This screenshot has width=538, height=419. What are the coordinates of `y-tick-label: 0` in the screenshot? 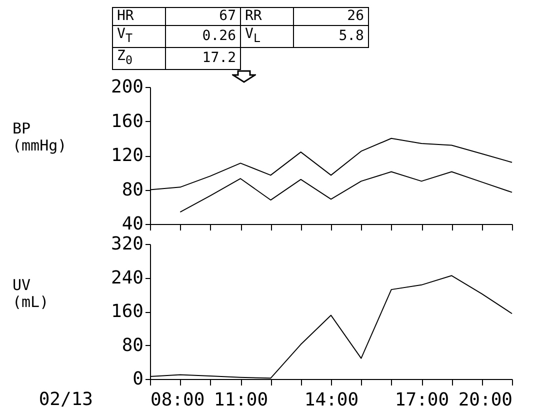 It's located at (138, 379).